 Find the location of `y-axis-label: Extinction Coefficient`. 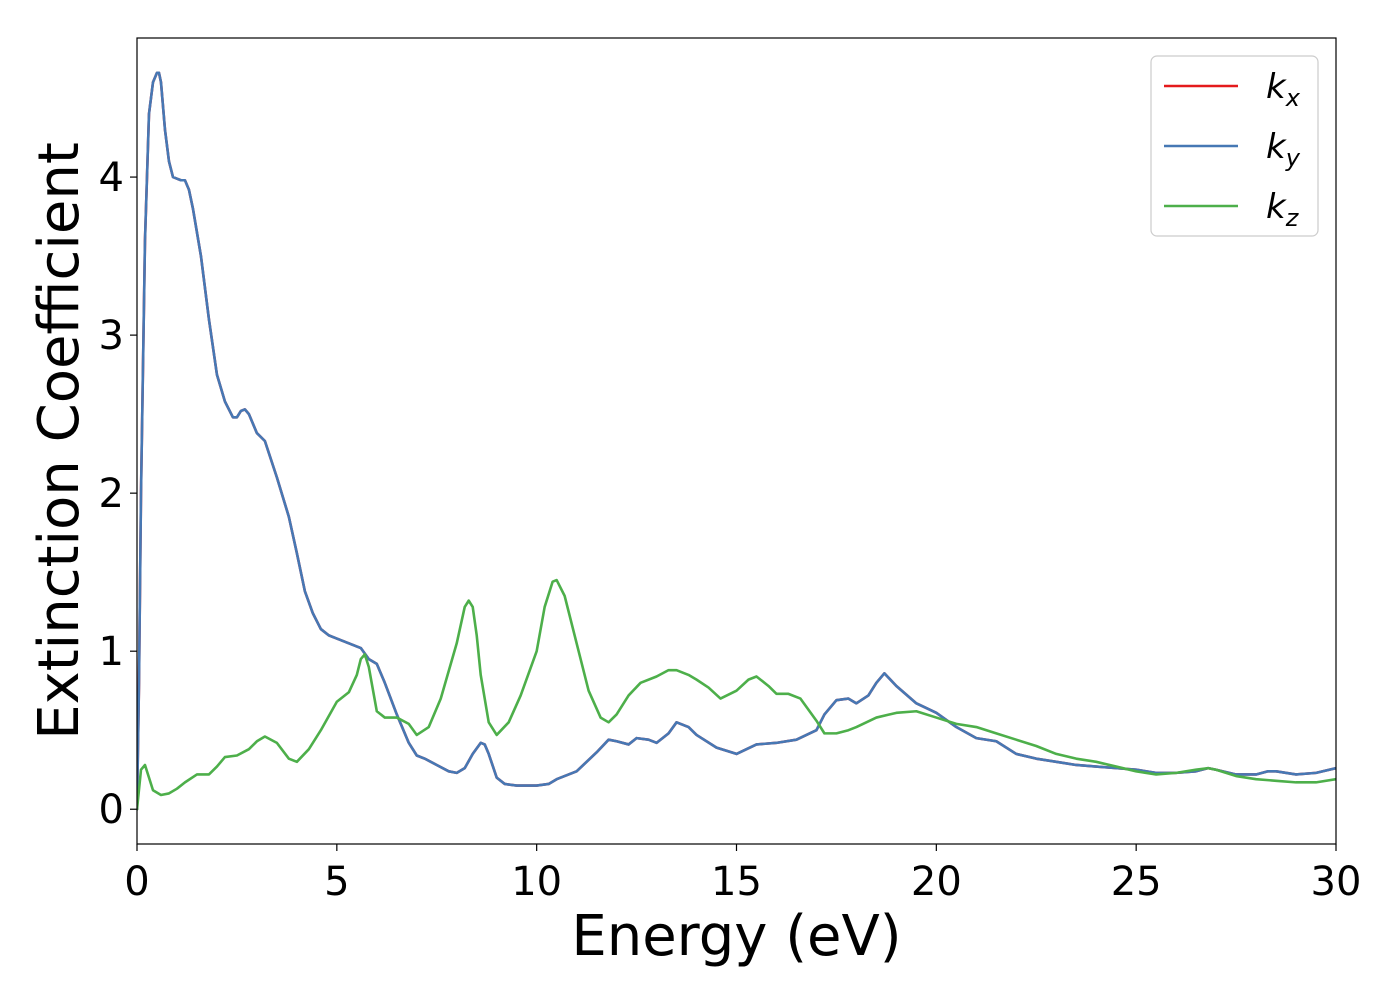

y-axis-label: Extinction Coefficient is located at coordinates (59, 441).